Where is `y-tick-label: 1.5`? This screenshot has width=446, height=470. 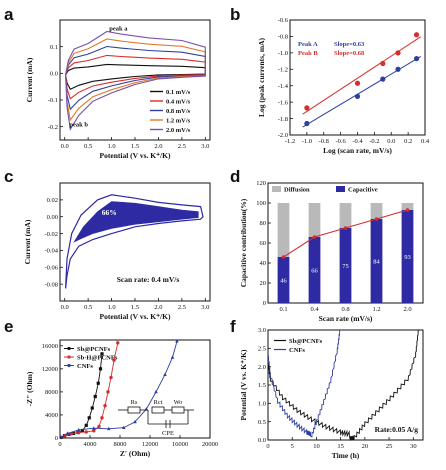 y-tick-label: 1.5 is located at coordinates (262, 385).